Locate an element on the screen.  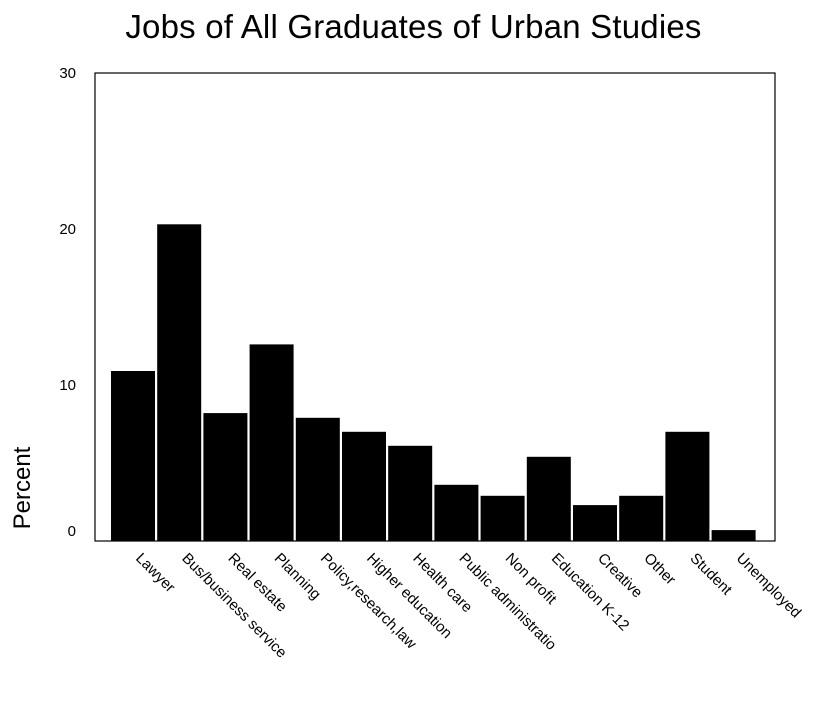
x-tick-label-11: Other is located at coordinates (659, 569).